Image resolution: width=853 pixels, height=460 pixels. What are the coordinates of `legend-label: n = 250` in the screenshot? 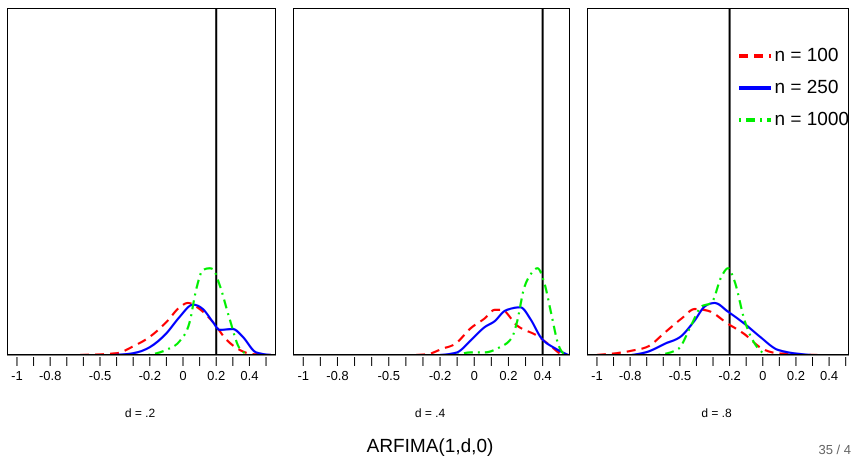 It's located at (806, 87).